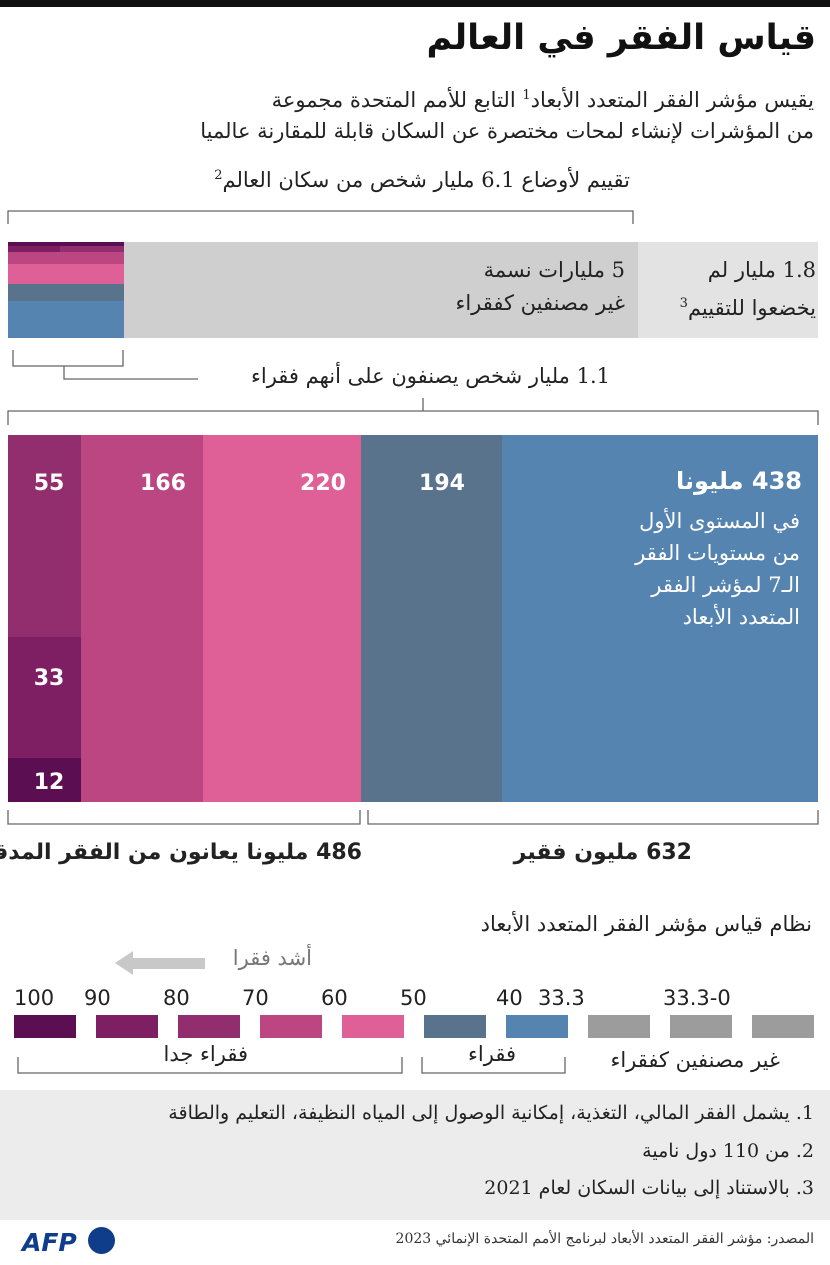 The height and width of the screenshot is (1265, 830). What do you see at coordinates (725, 585) in the screenshot?
I see `desc-line-3: الـ7 لمؤشر الفقر` at bounding box center [725, 585].